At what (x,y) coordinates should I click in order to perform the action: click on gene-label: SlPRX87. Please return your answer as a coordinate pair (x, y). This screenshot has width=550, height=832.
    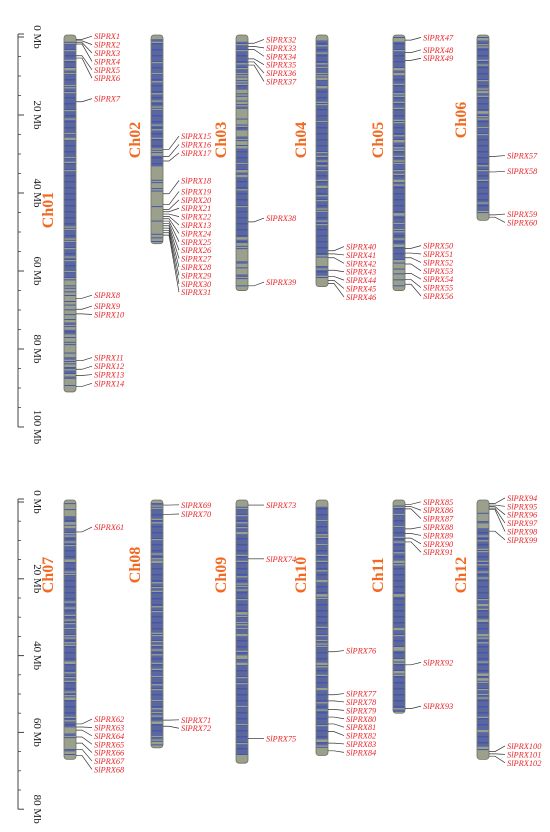
    Looking at the image, I should click on (438, 519).